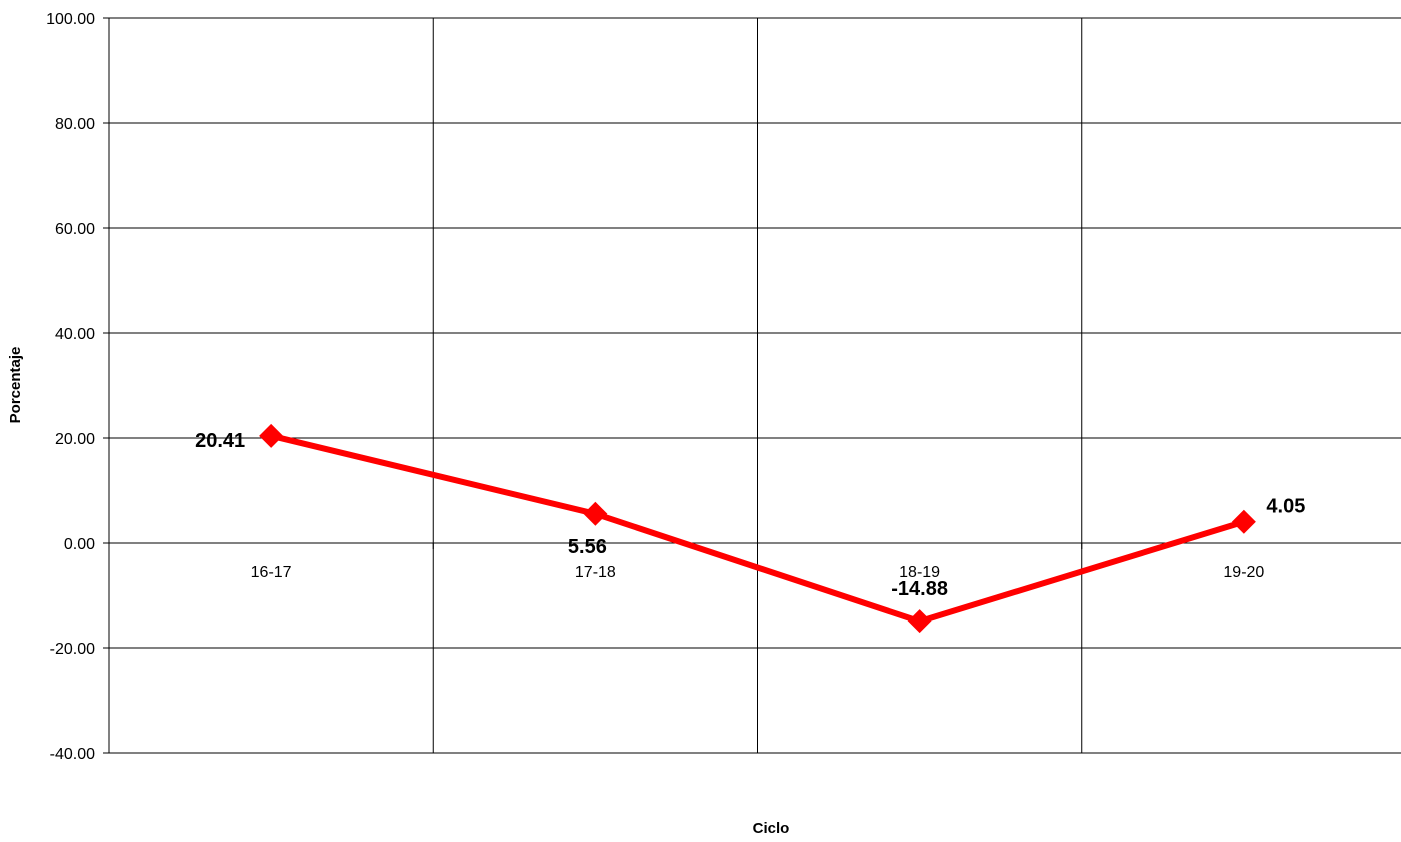 The height and width of the screenshot is (842, 1401). Describe the element at coordinates (1285, 507) in the screenshot. I see `data-label: 4.05` at that location.